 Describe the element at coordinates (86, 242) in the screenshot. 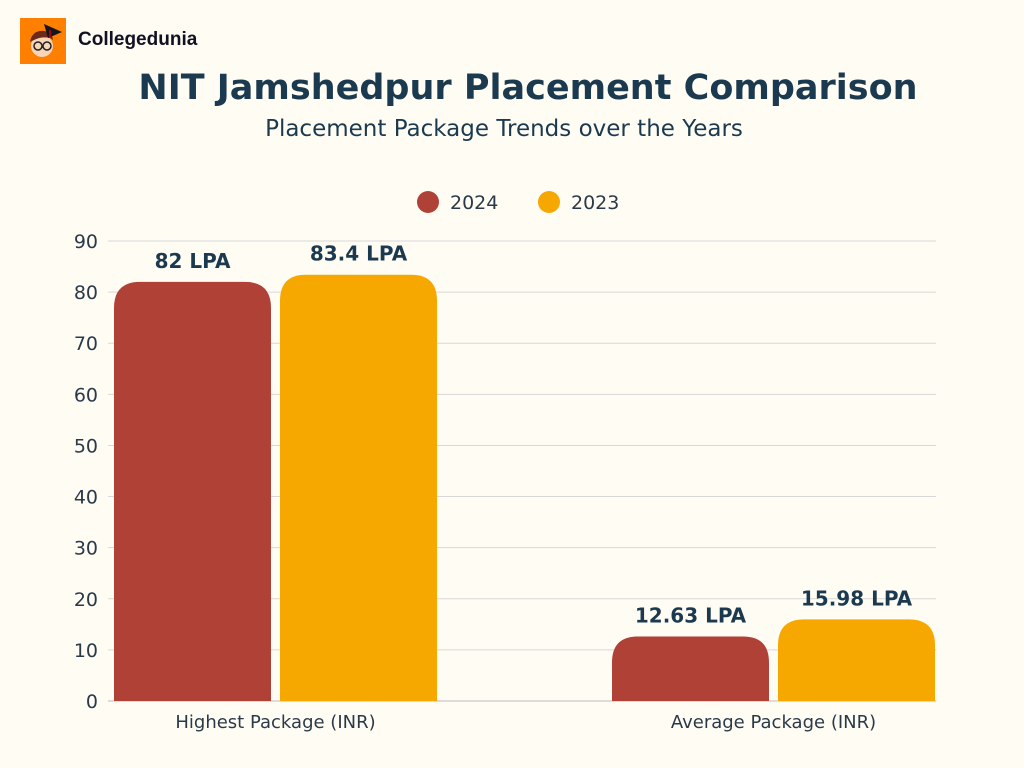

I see `y-tick-label: 90` at that location.